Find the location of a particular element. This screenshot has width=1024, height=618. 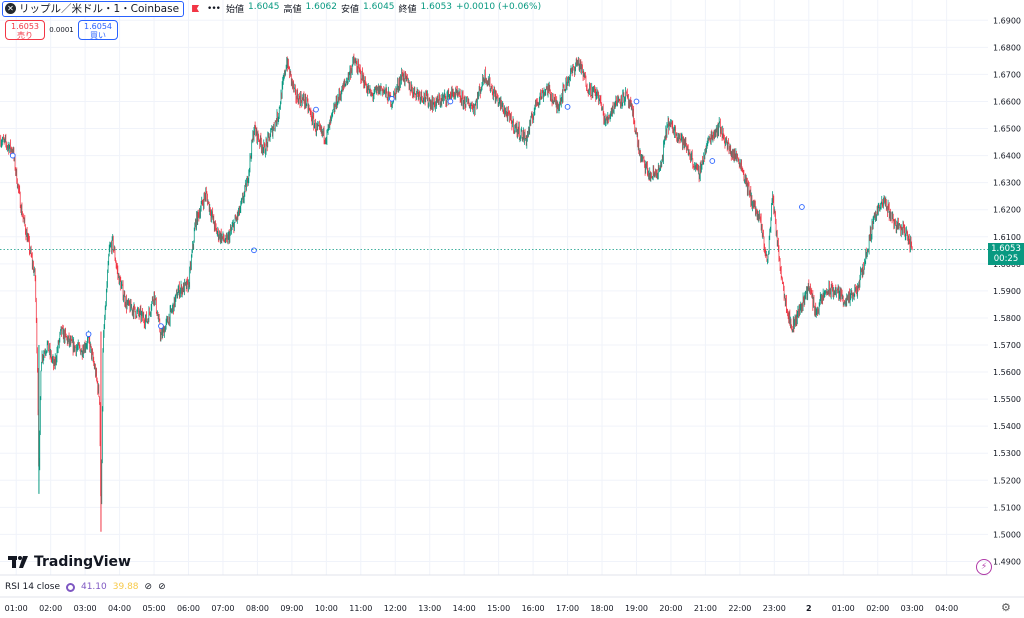

y-tick-label: 1.5900 is located at coordinates (1007, 291).